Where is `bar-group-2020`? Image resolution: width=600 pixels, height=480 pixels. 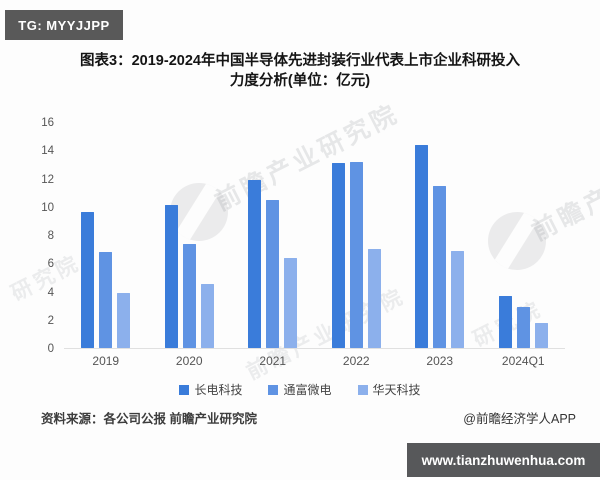 bar-group-2020 is located at coordinates (190, 235).